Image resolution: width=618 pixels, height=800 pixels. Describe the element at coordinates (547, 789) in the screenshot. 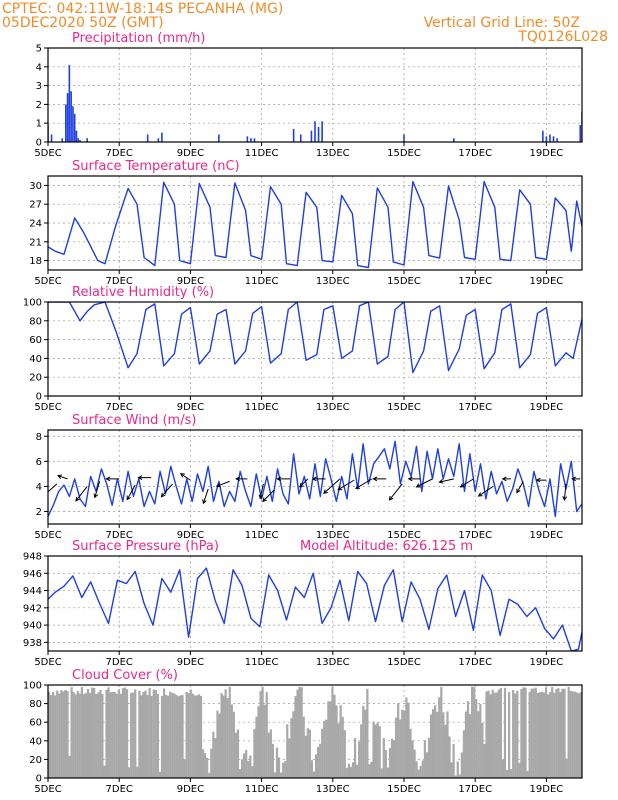

I see `xtick-label-7: 19DEC` at that location.